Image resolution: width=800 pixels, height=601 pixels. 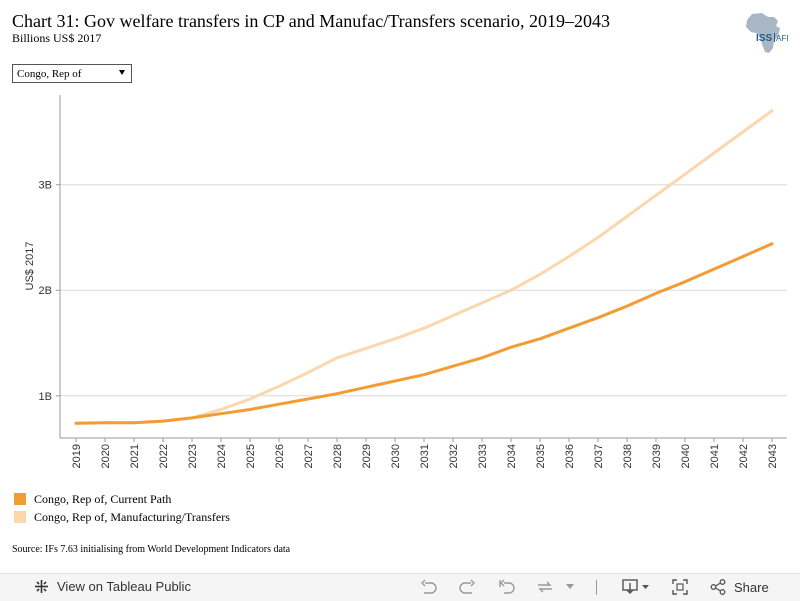 I want to click on legend-label-current-path: Congo, Rep of, Current Path, so click(x=103, y=498).